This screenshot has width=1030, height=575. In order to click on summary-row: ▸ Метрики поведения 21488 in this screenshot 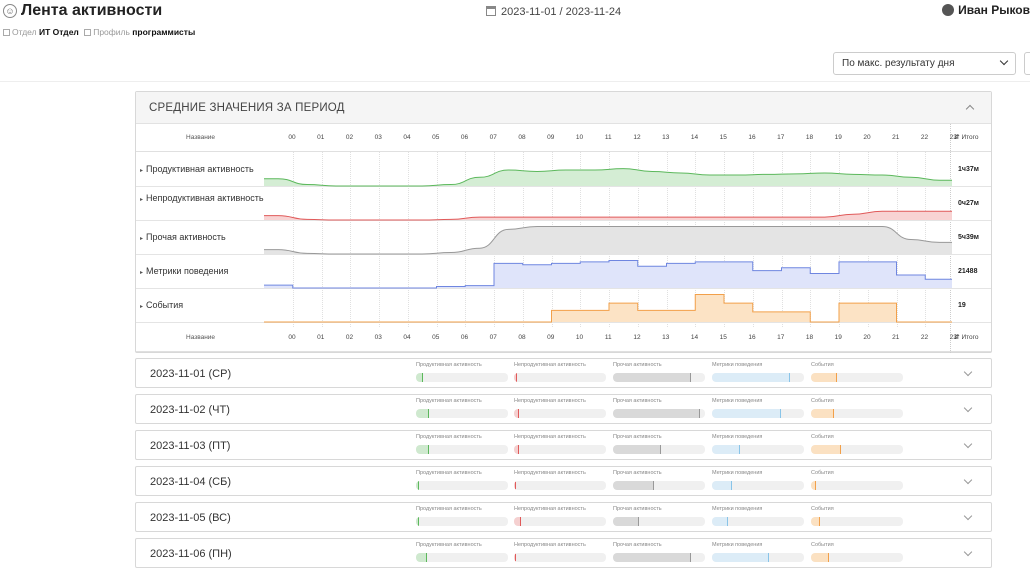, I will do `click(563, 272)`.